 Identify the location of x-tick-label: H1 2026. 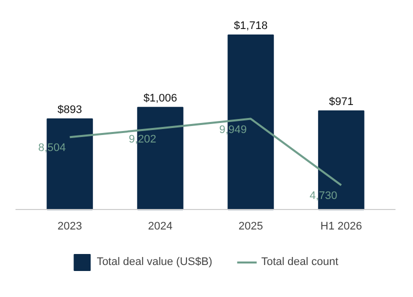
(341, 226).